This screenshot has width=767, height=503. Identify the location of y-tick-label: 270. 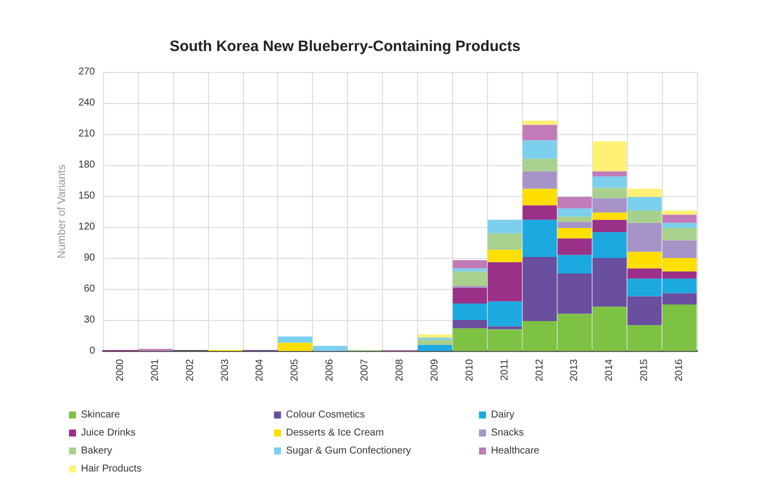
(87, 72).